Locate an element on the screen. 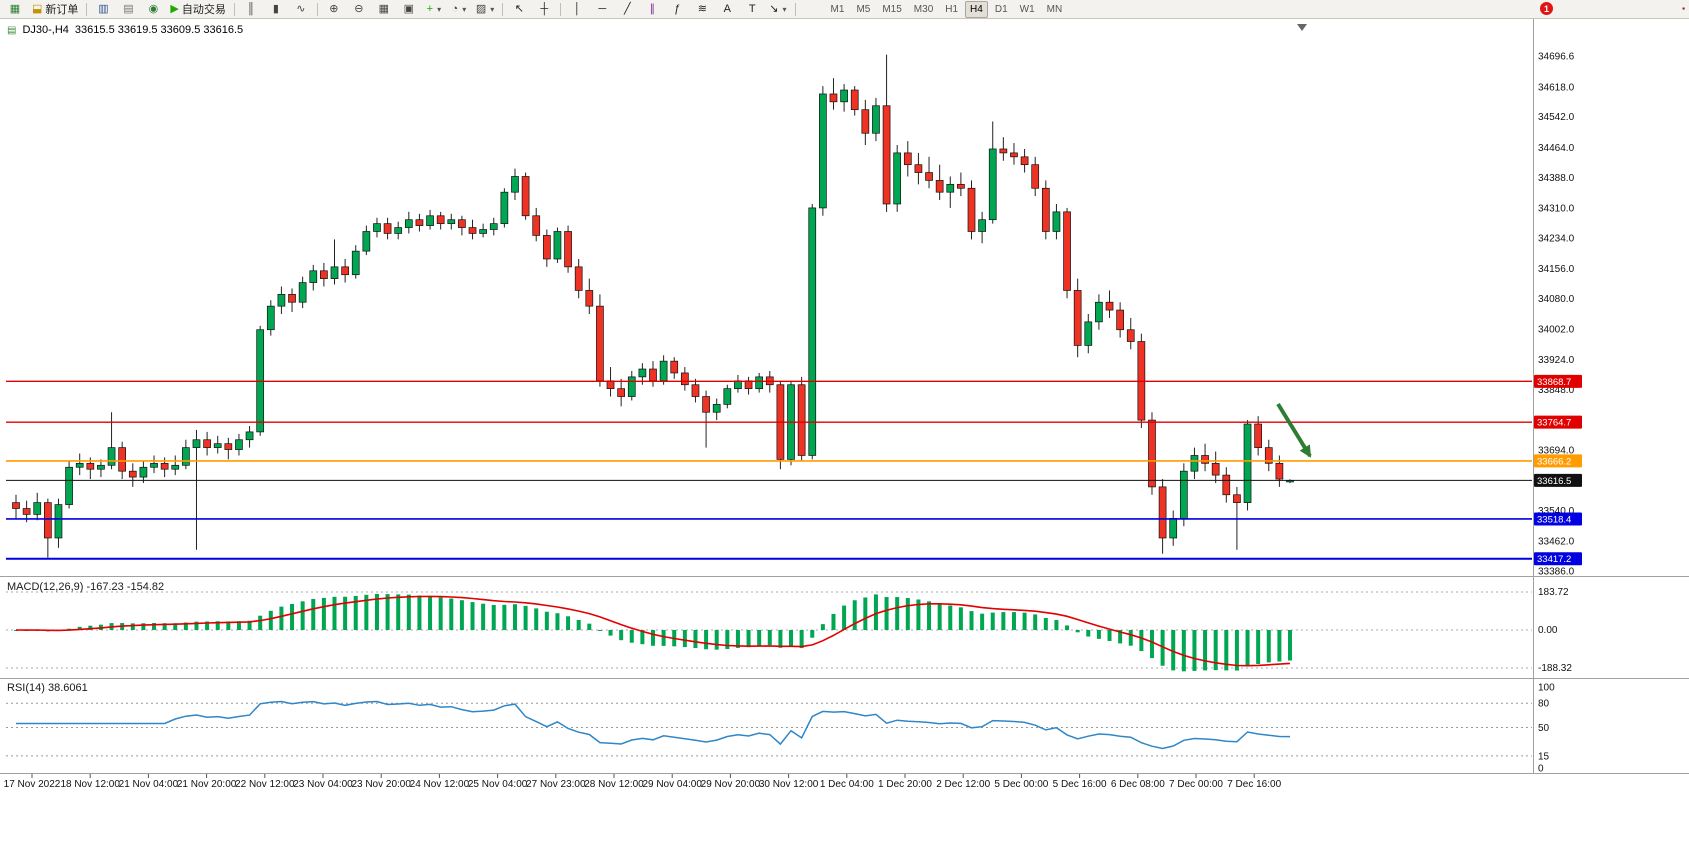 The height and width of the screenshot is (857, 1689). svg-text: 34388.0 is located at coordinates (1556, 178).